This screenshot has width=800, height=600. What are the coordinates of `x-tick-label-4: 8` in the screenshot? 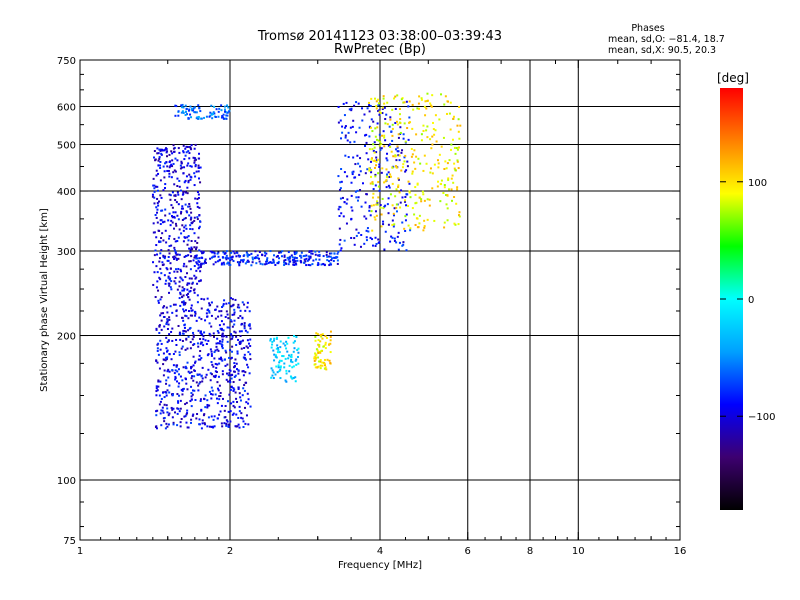 It's located at (530, 551).